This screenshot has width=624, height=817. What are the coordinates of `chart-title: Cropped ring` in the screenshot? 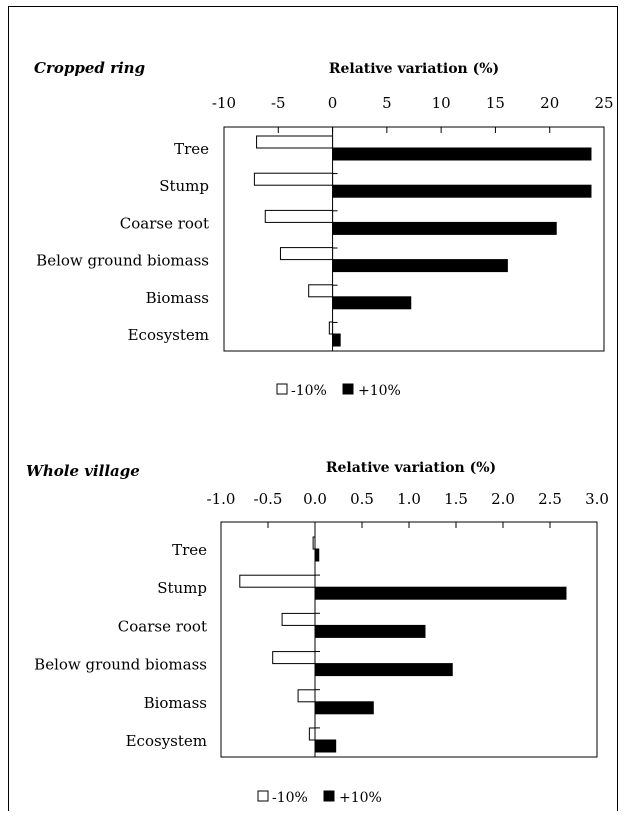 It's located at (89, 68).